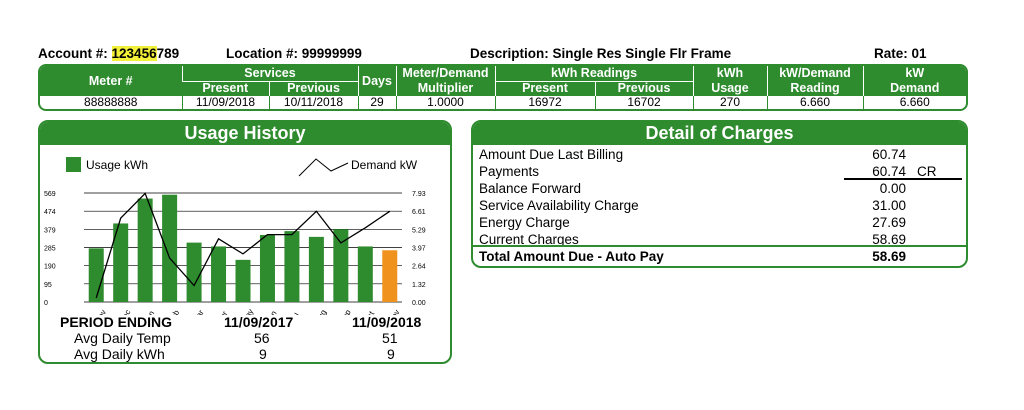 The image size is (1024, 410). What do you see at coordinates (122, 338) in the screenshot?
I see `avg-temp-label: Avg Daily Temp` at bounding box center [122, 338].